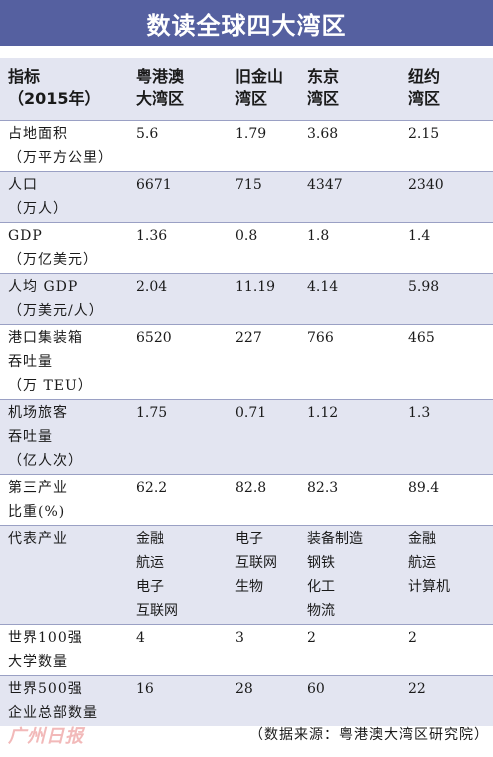 The image size is (493, 757). I want to click on table-row: 机场旅客 吞吐量 （亿人次） 1.75 0.71 1.12 1.3, so click(246, 436).